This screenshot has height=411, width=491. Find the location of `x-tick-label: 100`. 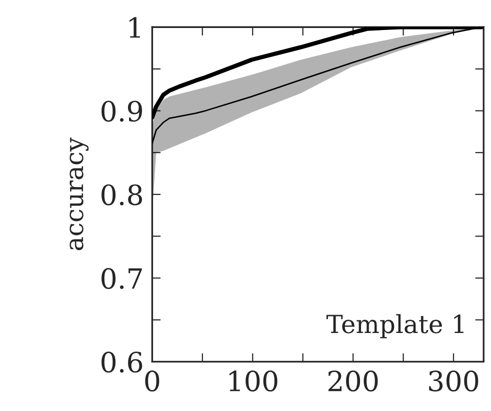

x-tick-label: 100 is located at coordinates (254, 381).